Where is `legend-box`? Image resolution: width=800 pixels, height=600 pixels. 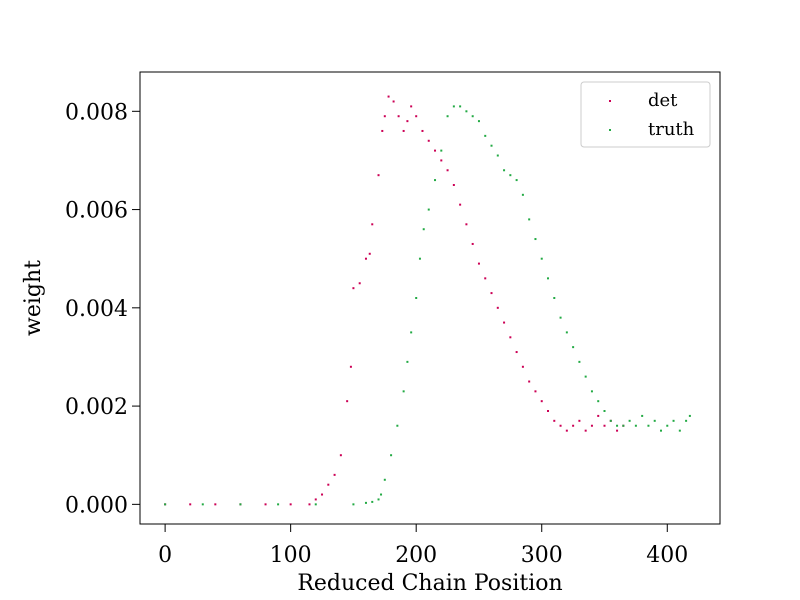 legend-box is located at coordinates (645, 114).